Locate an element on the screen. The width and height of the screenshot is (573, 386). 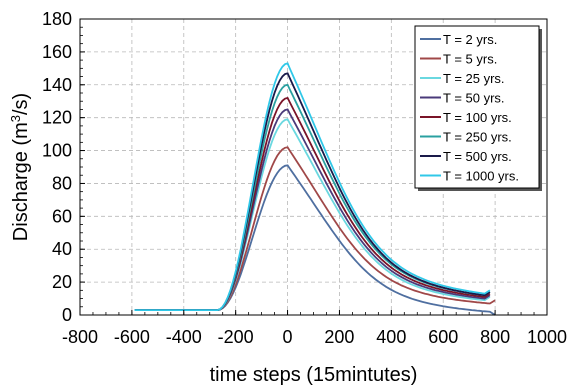
x-tick-label: 1000 is located at coordinates (547, 337).